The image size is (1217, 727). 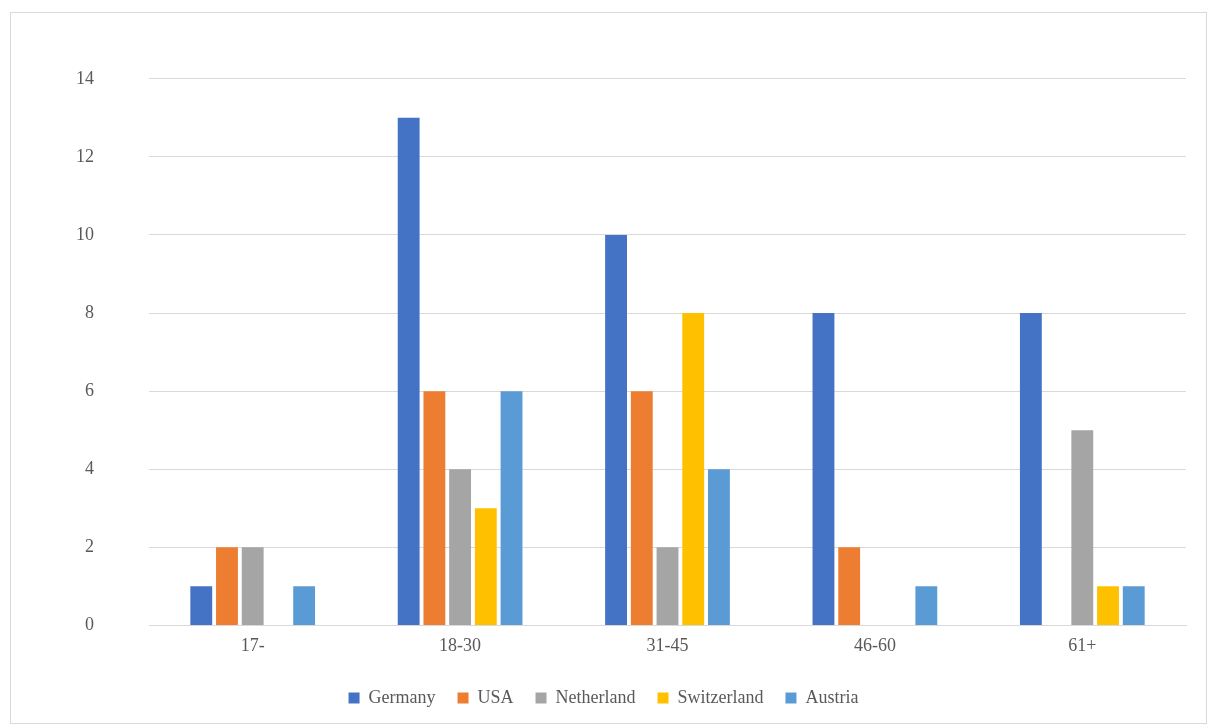 I want to click on y-tick-label: 10, so click(x=85, y=233).